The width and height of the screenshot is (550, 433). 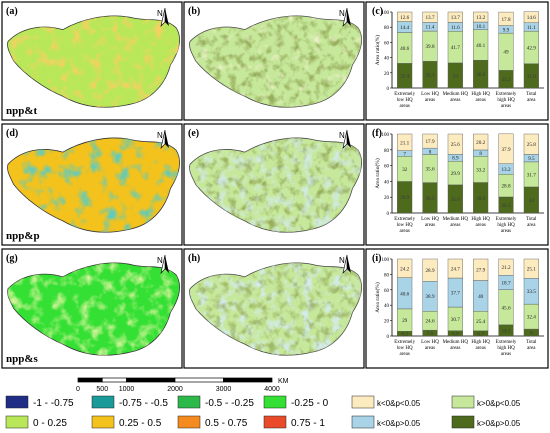 I want to click on data-label: 42.9, so click(x=531, y=48).